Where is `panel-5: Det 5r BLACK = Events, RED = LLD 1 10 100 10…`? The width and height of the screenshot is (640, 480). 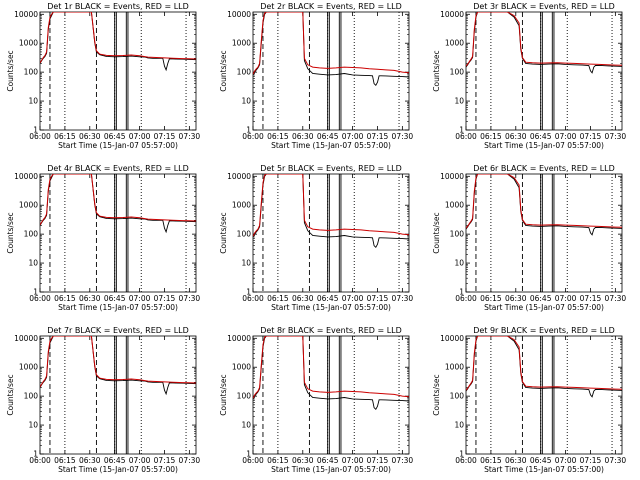 panel-5: Det 5r BLACK = Events, RED = LLD 1 10 100 10… is located at coordinates (316, 238).